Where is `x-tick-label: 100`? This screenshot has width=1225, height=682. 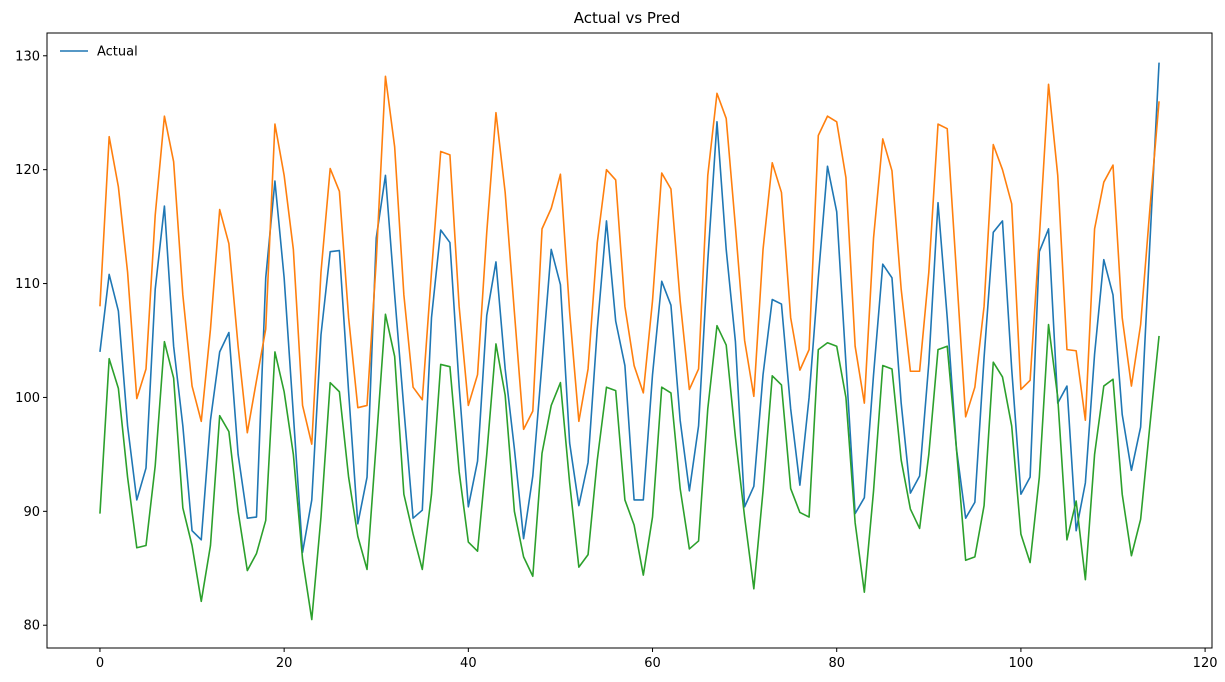 x-tick-label: 100 is located at coordinates (1020, 663).